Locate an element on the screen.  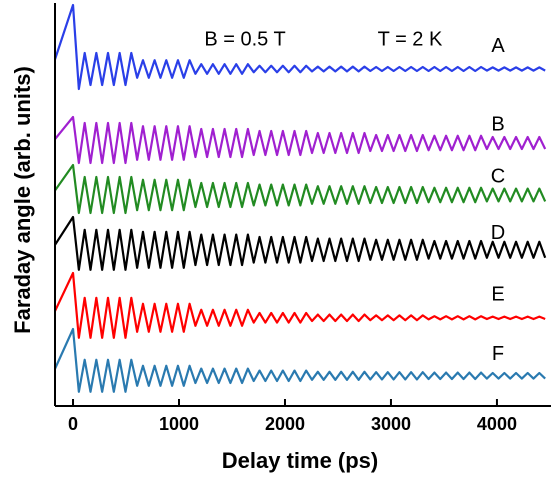
series-label: B is located at coordinates (497, 124).